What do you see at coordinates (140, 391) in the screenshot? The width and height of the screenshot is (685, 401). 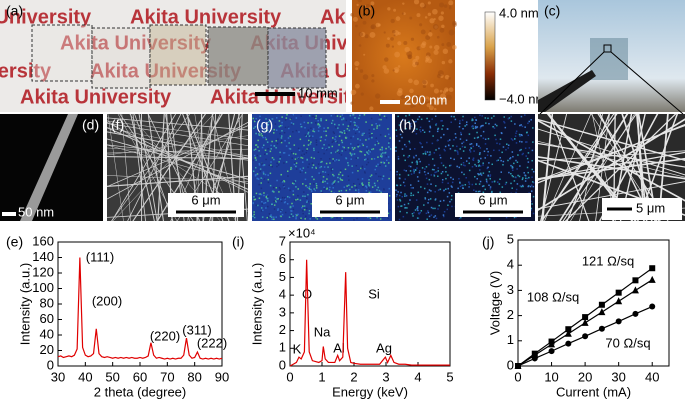 I see `x-axis-title: 2 theta (degree)` at bounding box center [140, 391].